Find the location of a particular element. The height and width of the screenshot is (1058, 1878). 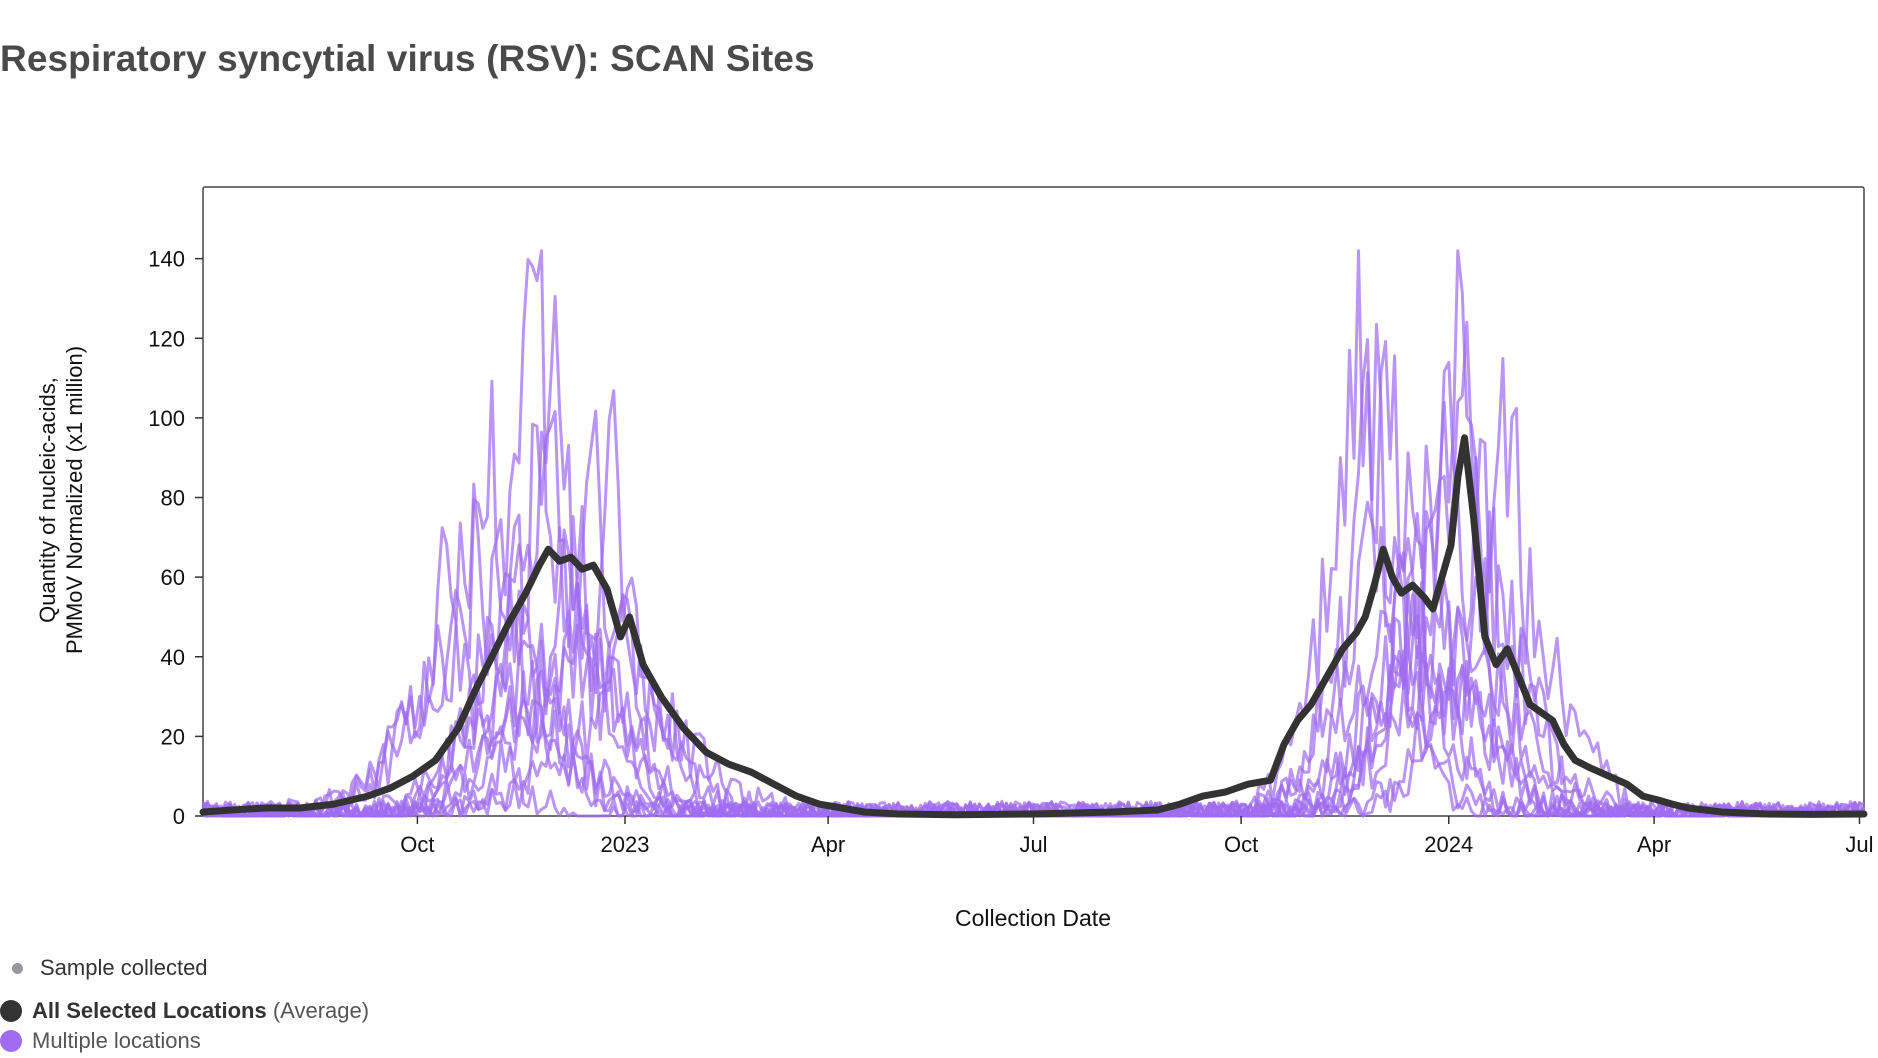

y-tick-label: 80 is located at coordinates (173, 498).